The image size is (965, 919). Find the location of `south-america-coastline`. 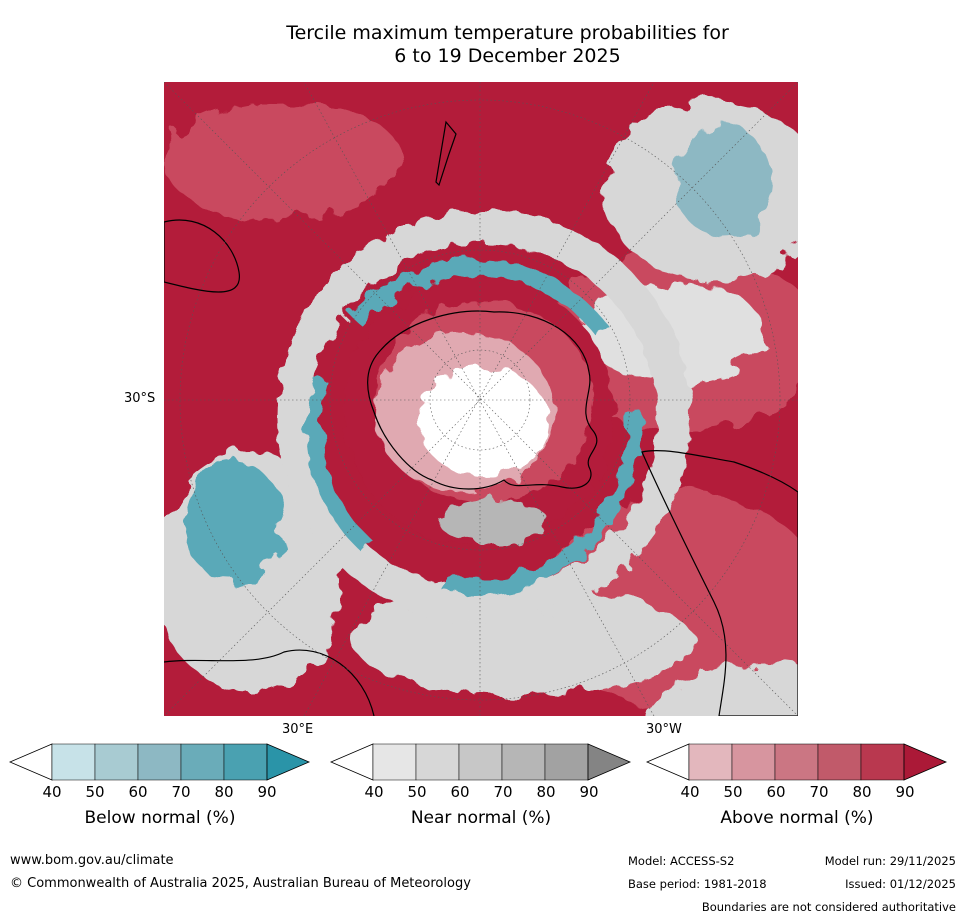

south-america-coastline is located at coordinates (719, 583).